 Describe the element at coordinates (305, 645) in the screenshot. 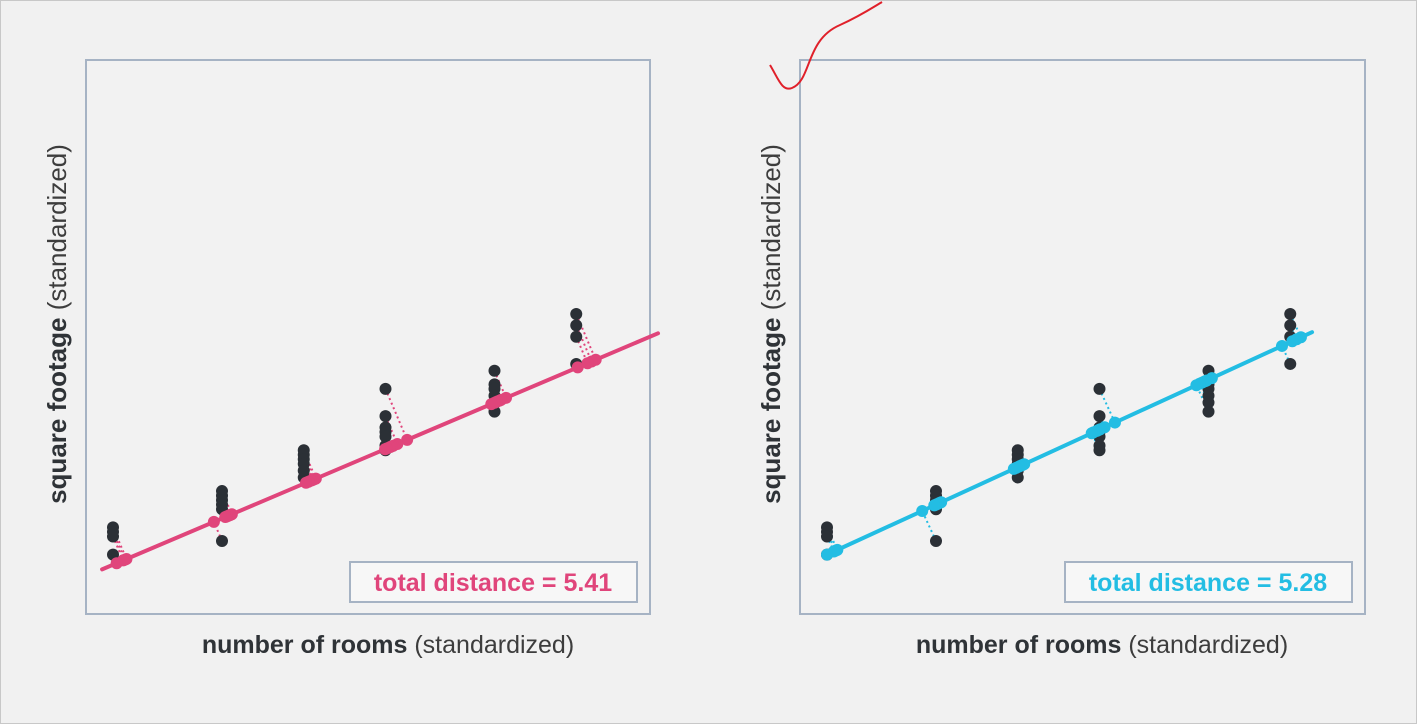

I see `left-x-axis-label-main: number of rooms` at that location.